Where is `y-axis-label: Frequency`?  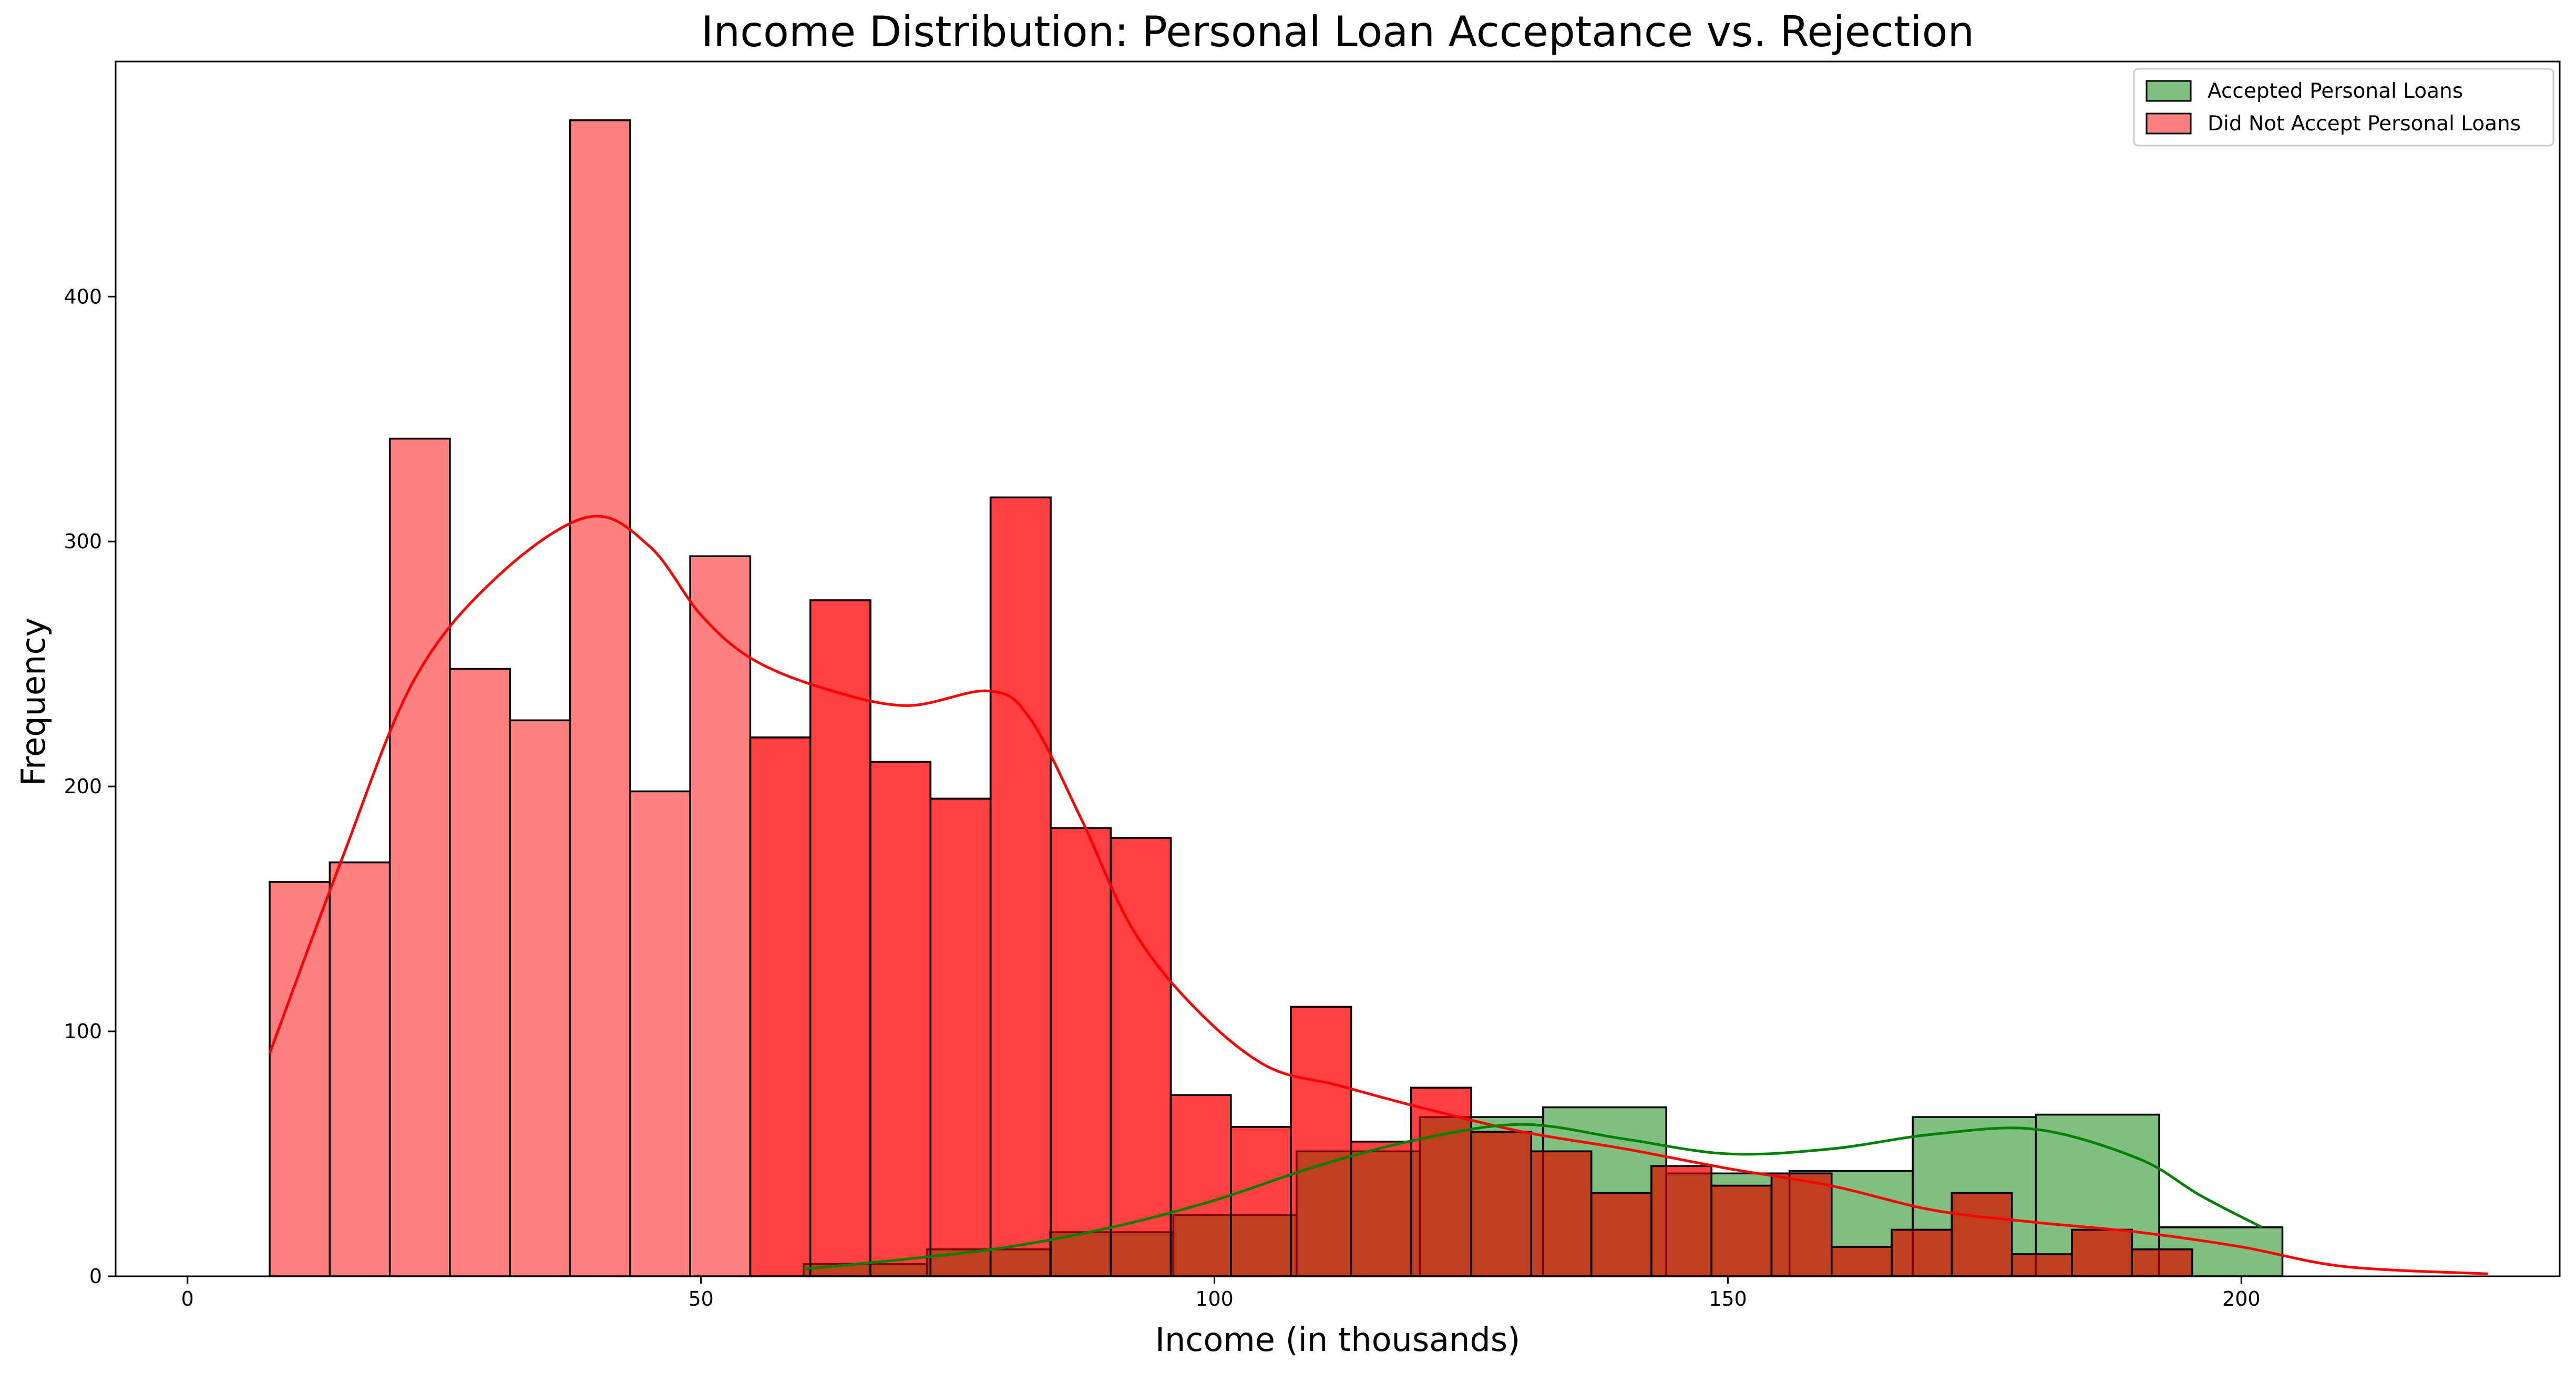 y-axis-label: Frequency is located at coordinates (33, 702).